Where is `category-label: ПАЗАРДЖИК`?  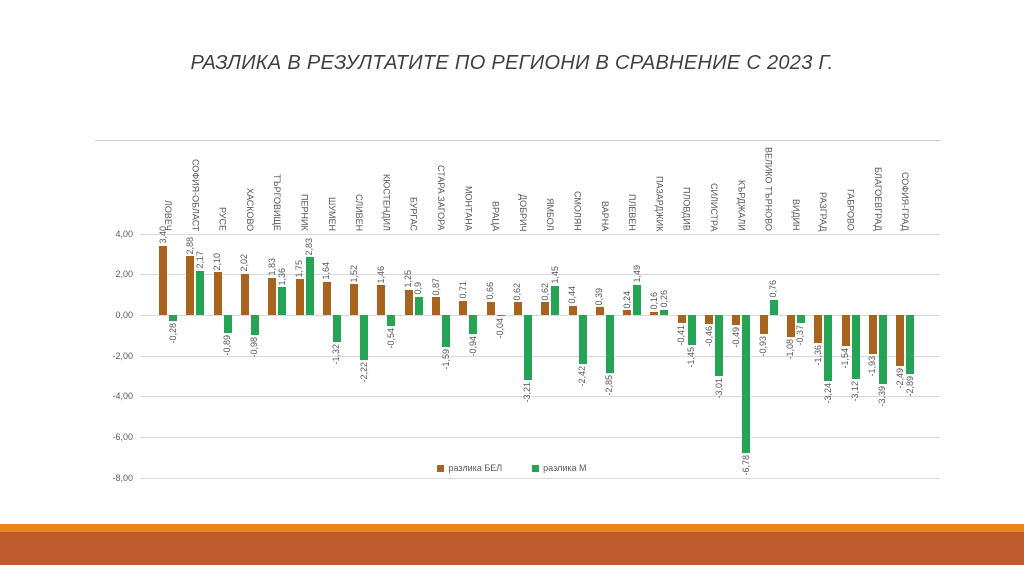
category-label: ПАЗАРДЖИК is located at coordinates (659, 203).